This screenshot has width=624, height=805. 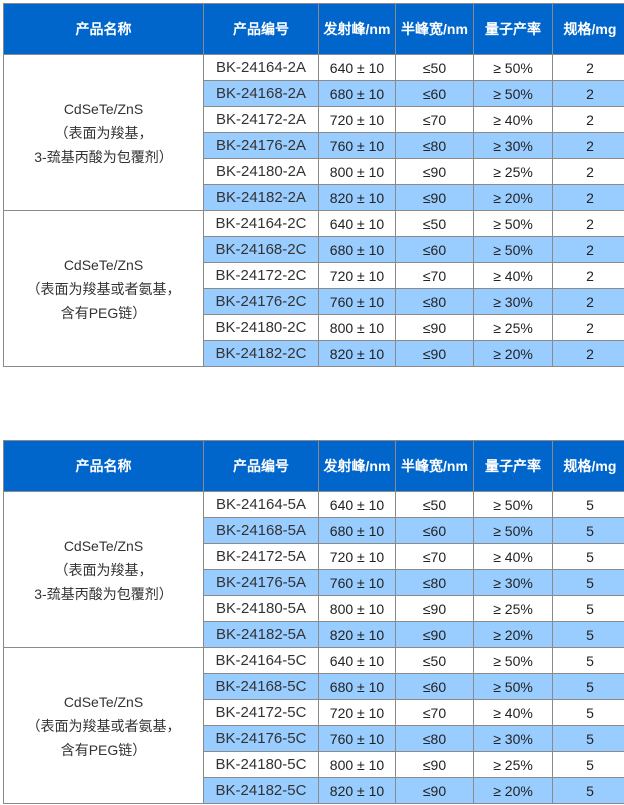 What do you see at coordinates (261, 67) in the screenshot?
I see `product-code-cell: BK-24164-2A` at bounding box center [261, 67].